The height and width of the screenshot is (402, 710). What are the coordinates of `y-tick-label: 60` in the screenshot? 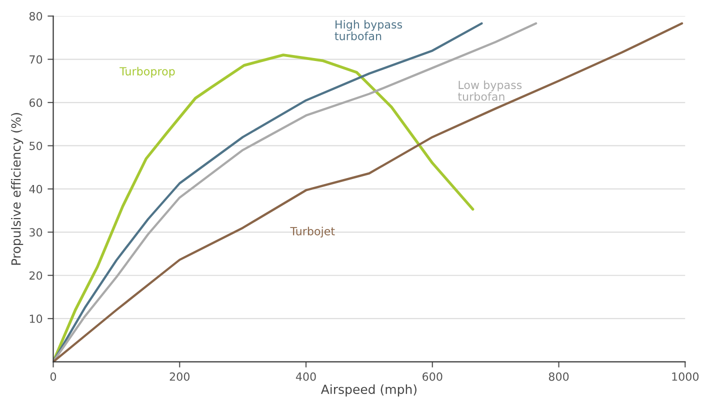 It's located at (35, 102).